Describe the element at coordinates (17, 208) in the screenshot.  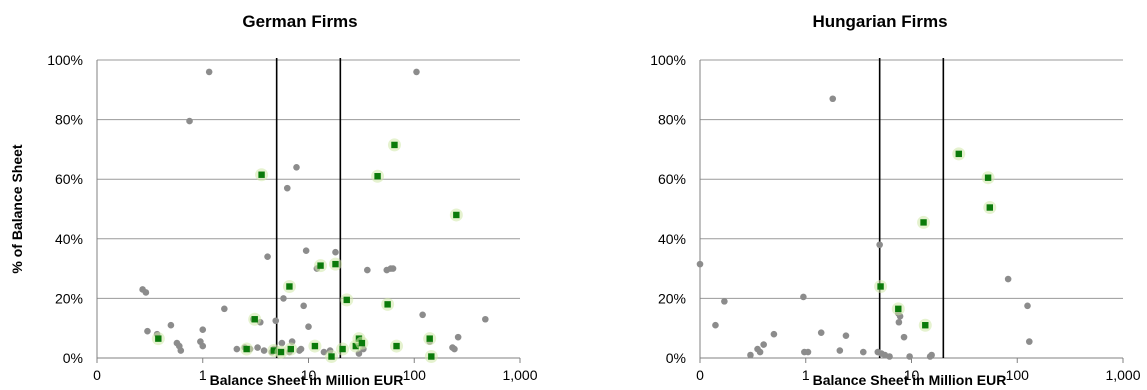
I see `y-axis-label: % of Balance Sheet` at that location.